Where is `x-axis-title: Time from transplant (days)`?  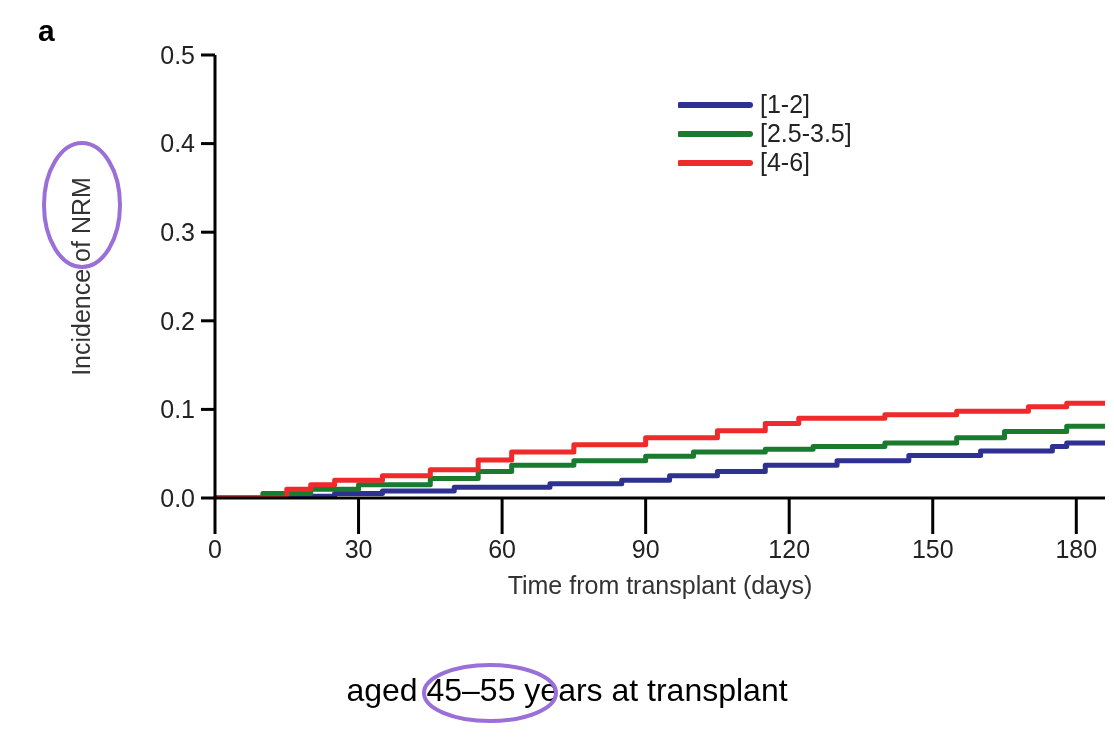 x-axis-title: Time from transplant (days) is located at coordinates (660, 585).